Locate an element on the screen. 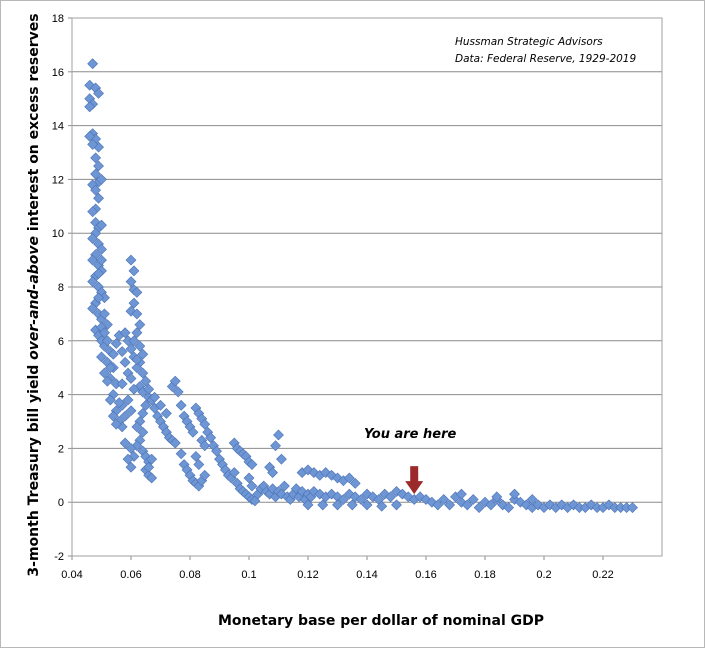 This screenshot has height=648, width=705. x-tick-label: 0.1 is located at coordinates (248, 575).